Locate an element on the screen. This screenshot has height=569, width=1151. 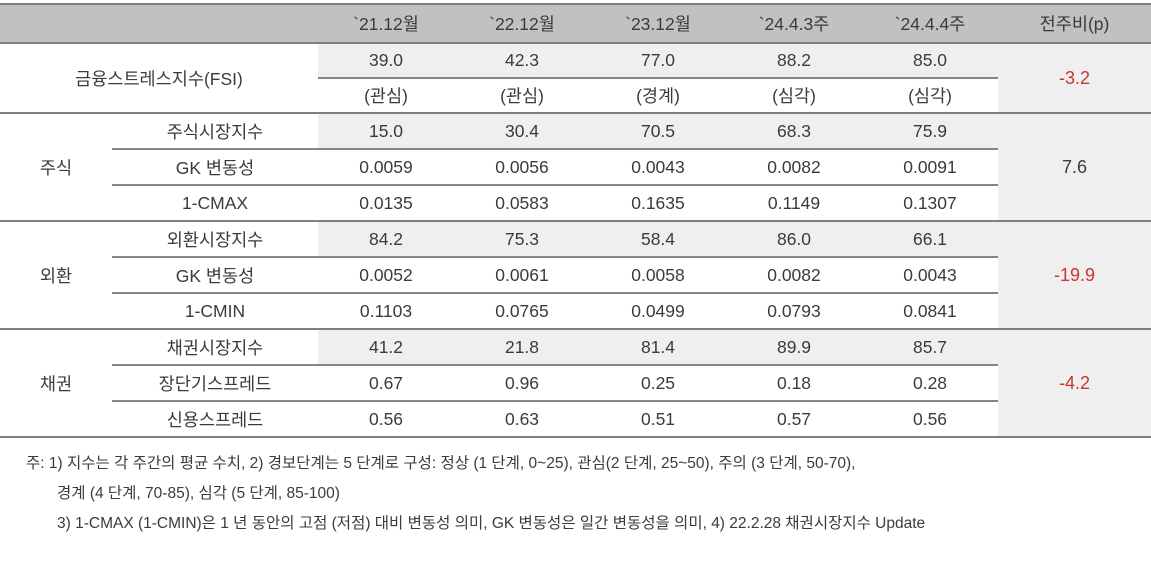
group-label: 외환 is located at coordinates (56, 274).